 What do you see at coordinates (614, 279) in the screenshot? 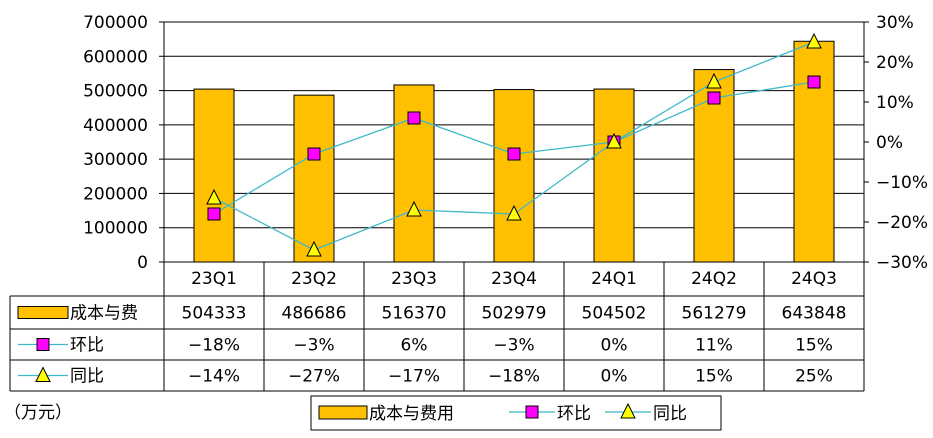
I see `category-label: 24Q1` at bounding box center [614, 279].